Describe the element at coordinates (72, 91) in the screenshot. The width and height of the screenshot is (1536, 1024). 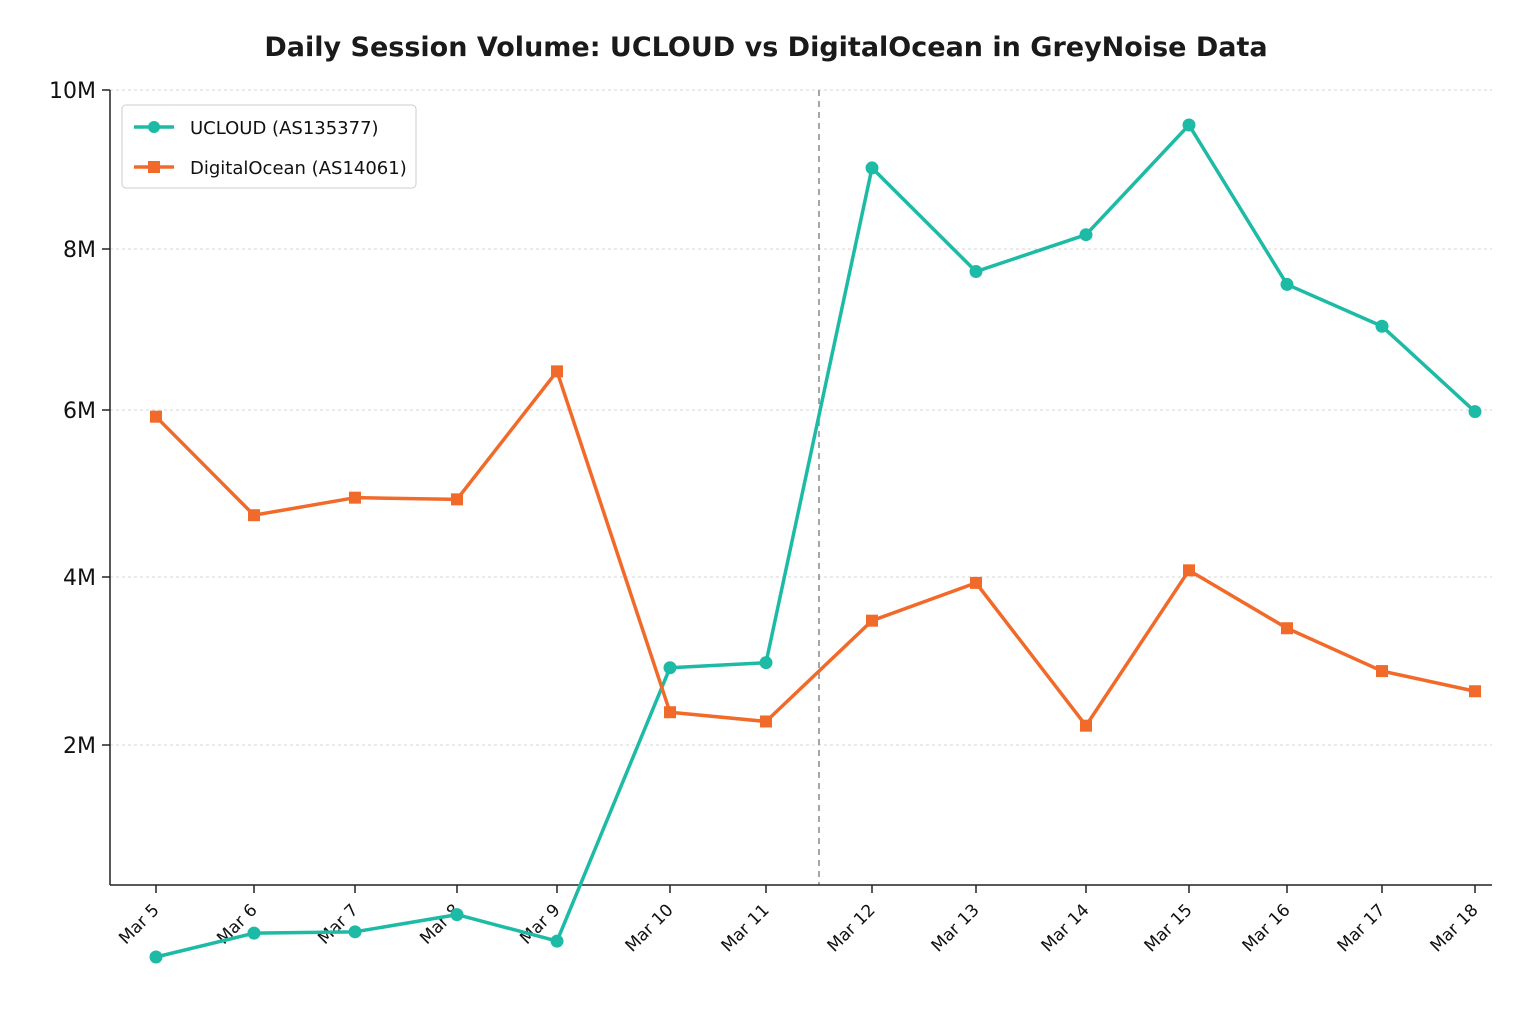
I see `y-tick-label: 10M` at that location.